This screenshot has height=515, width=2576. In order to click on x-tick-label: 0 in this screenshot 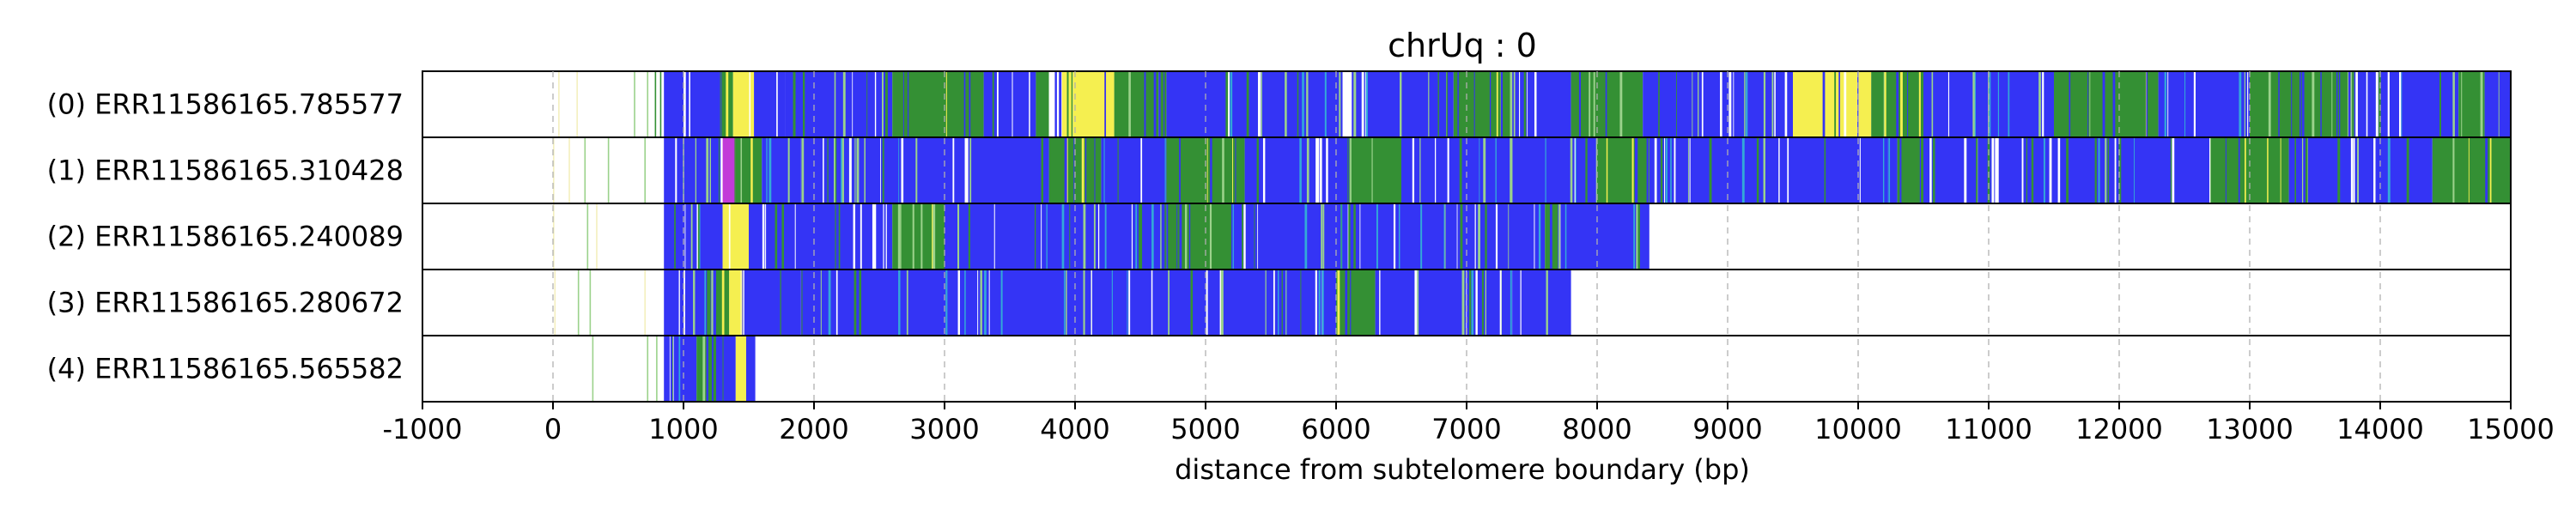, I will do `click(553, 429)`.